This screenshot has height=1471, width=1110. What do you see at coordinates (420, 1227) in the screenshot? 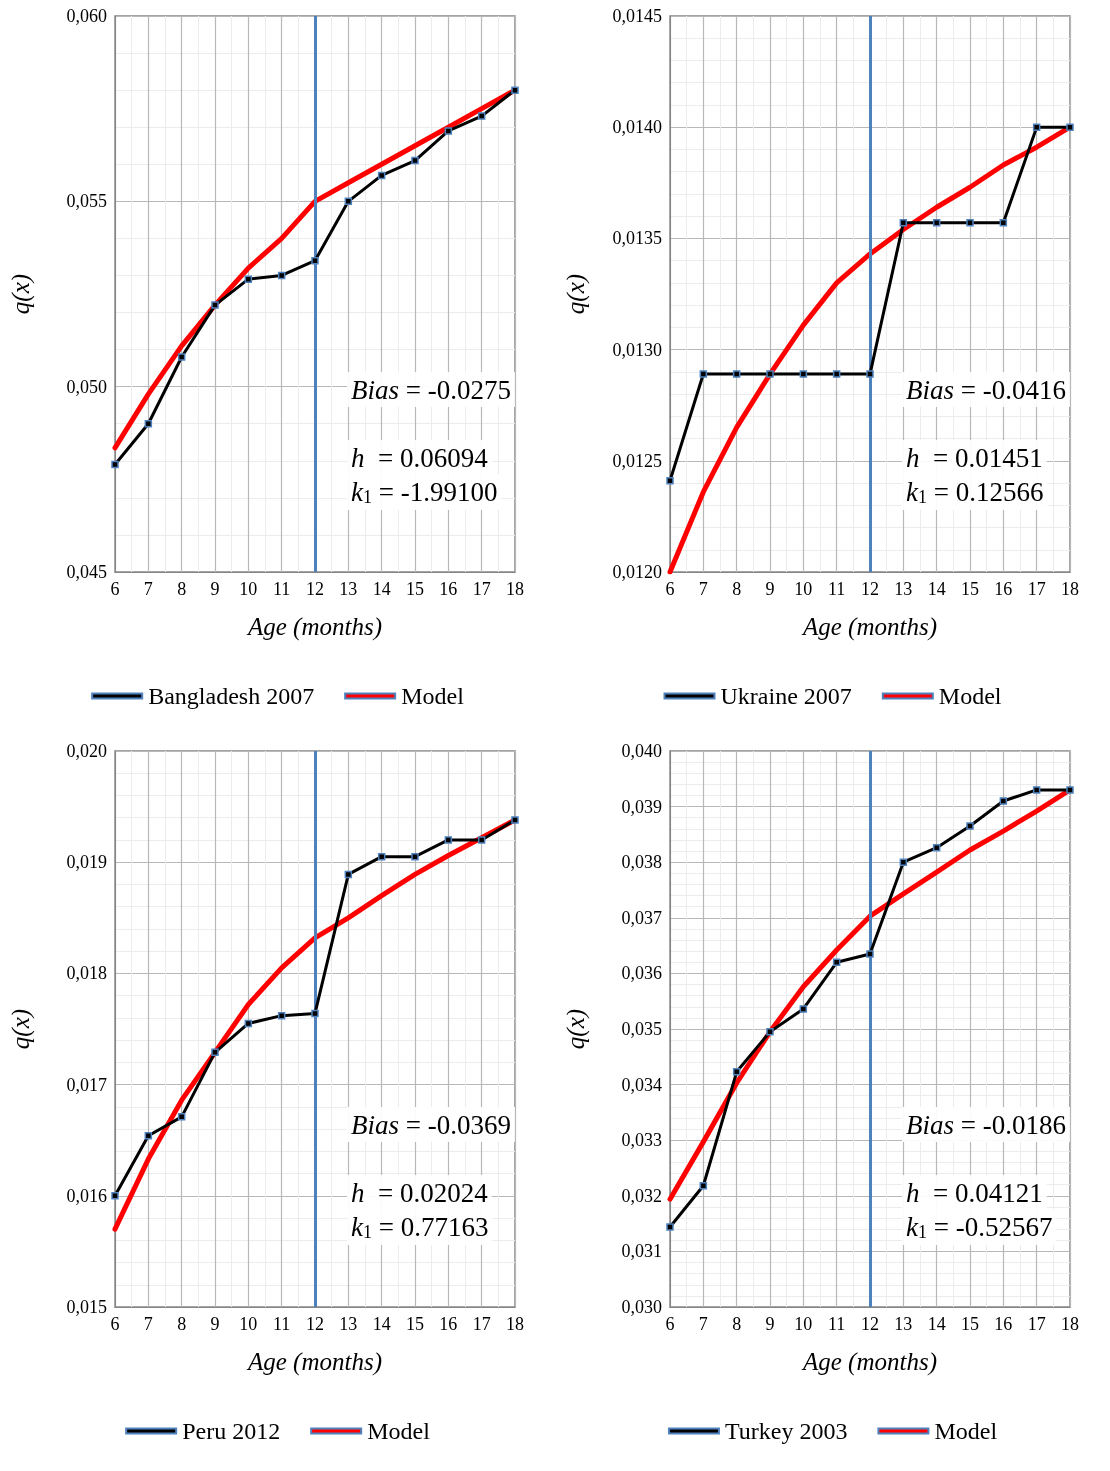
I see `annotation: k1 = 0.77163` at bounding box center [420, 1227].